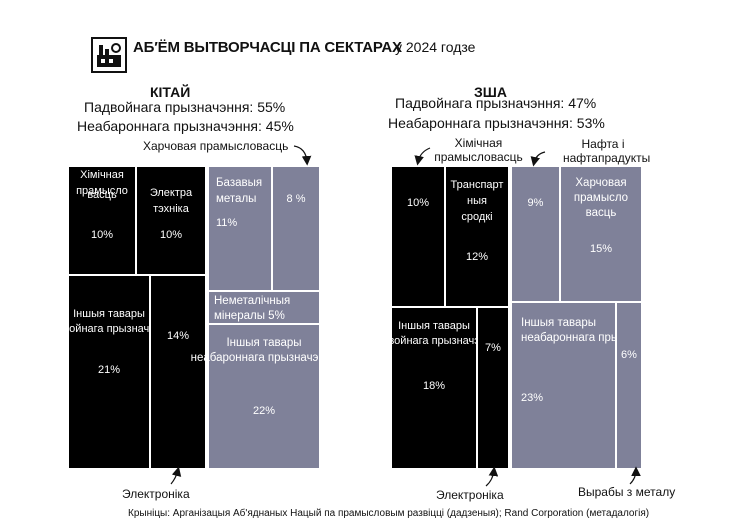  What do you see at coordinates (102, 175) in the screenshot?
I see `china-cell-0-label: Хімічная` at bounding box center [102, 175].